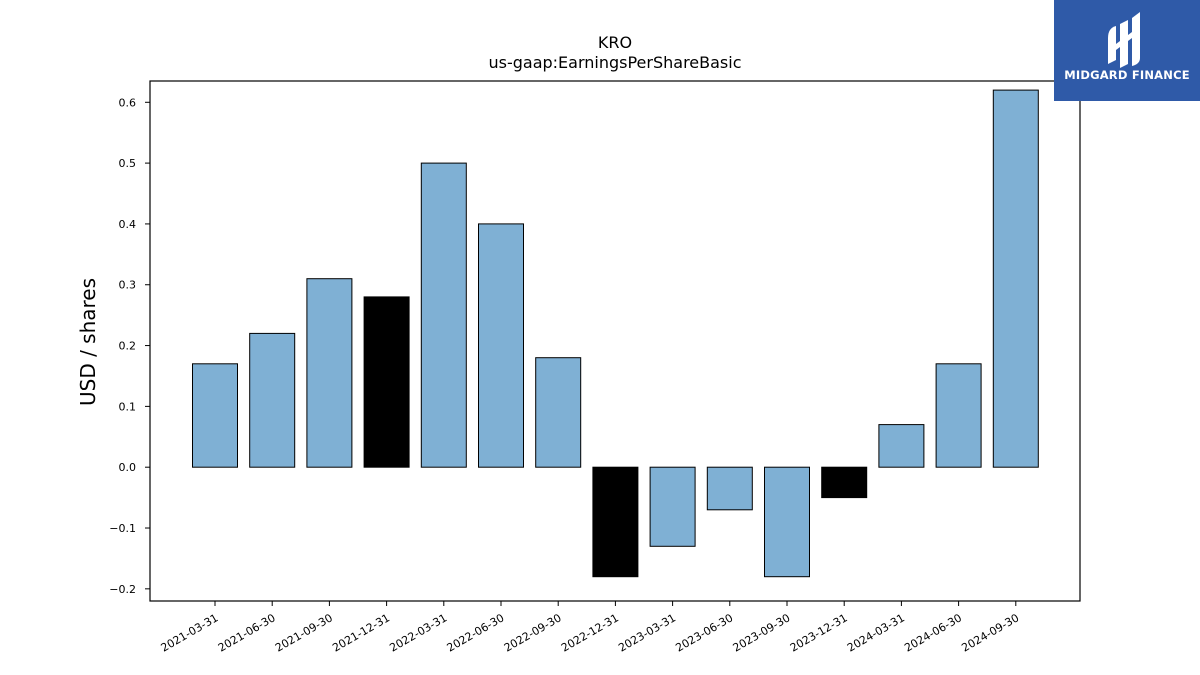 This screenshot has height=675, width=1200. I want to click on y-tick-label: 0.0, so click(128, 467).